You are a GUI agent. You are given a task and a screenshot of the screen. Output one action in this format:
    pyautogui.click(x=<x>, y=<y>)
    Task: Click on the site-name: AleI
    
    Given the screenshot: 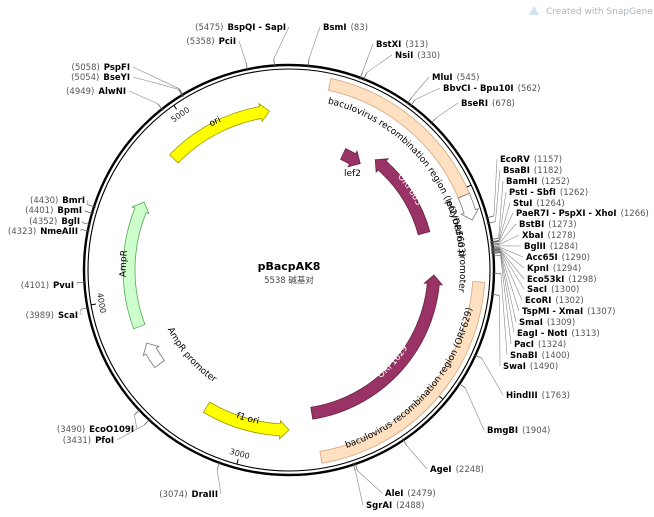 What is the action you would take?
    pyautogui.click(x=394, y=494)
    